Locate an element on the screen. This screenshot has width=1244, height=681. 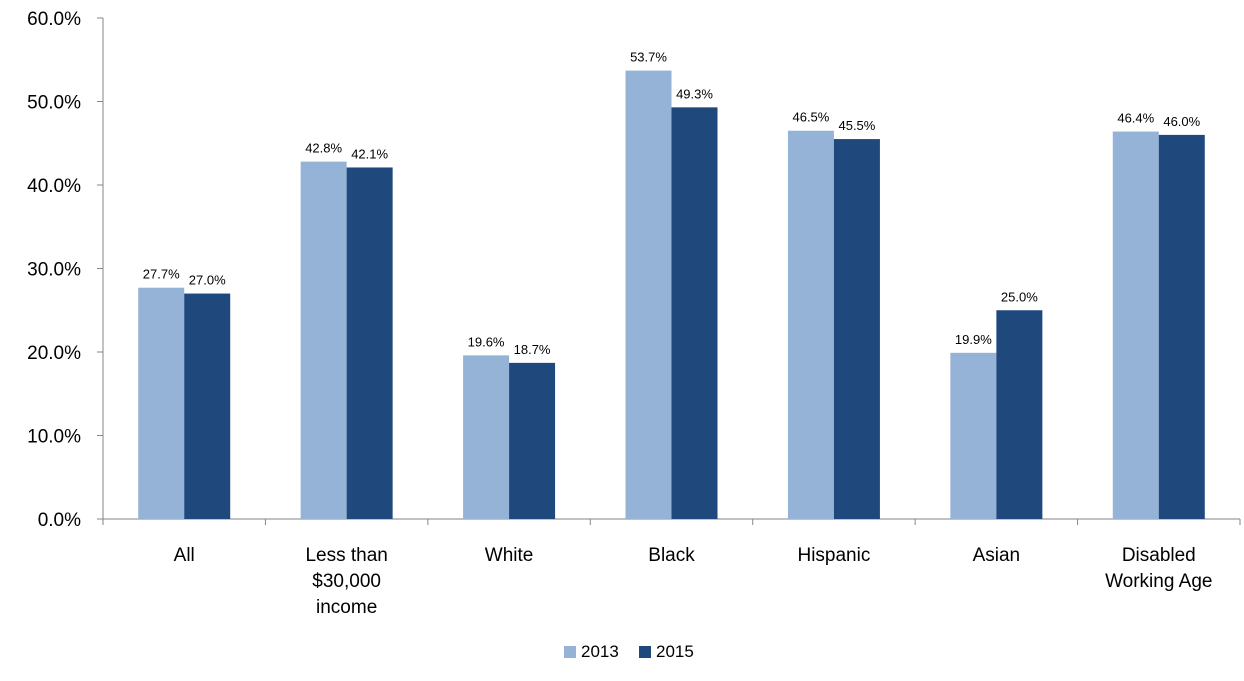
legend-swatch-2013 is located at coordinates (570, 652).